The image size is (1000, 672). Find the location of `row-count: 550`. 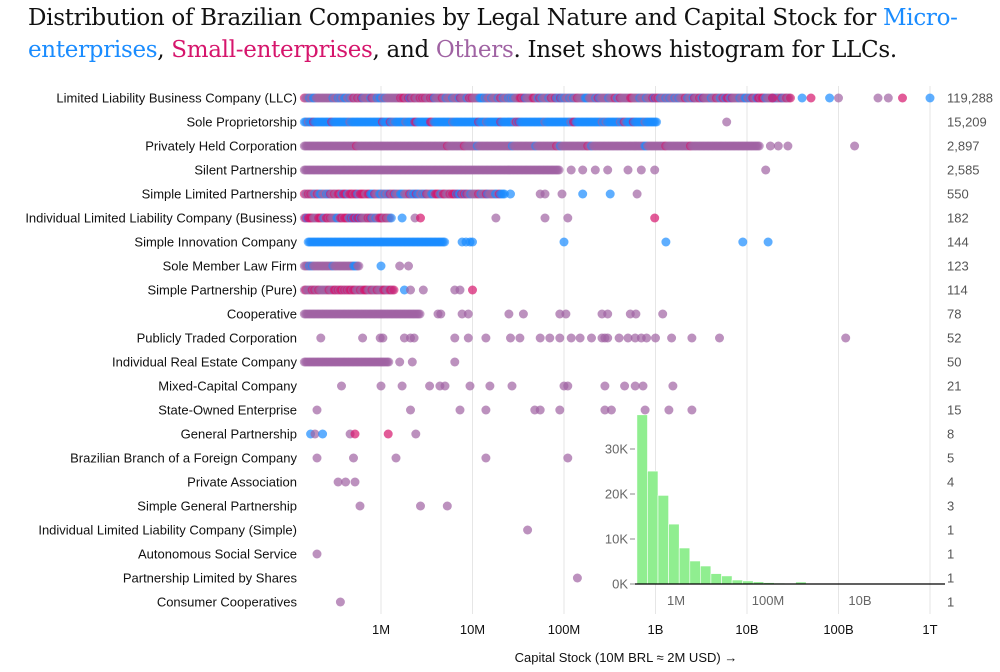

row-count: 550 is located at coordinates (958, 194).